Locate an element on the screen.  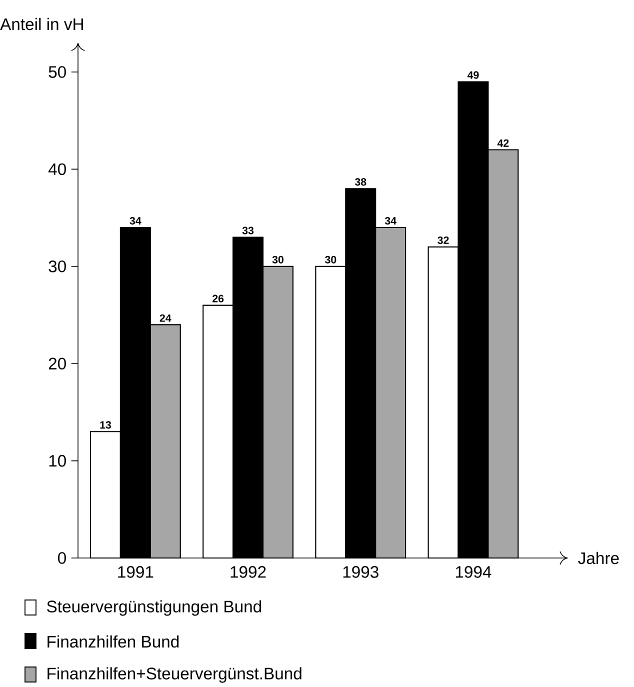
y-axis-title: Anteil in vH is located at coordinates (41, 24).